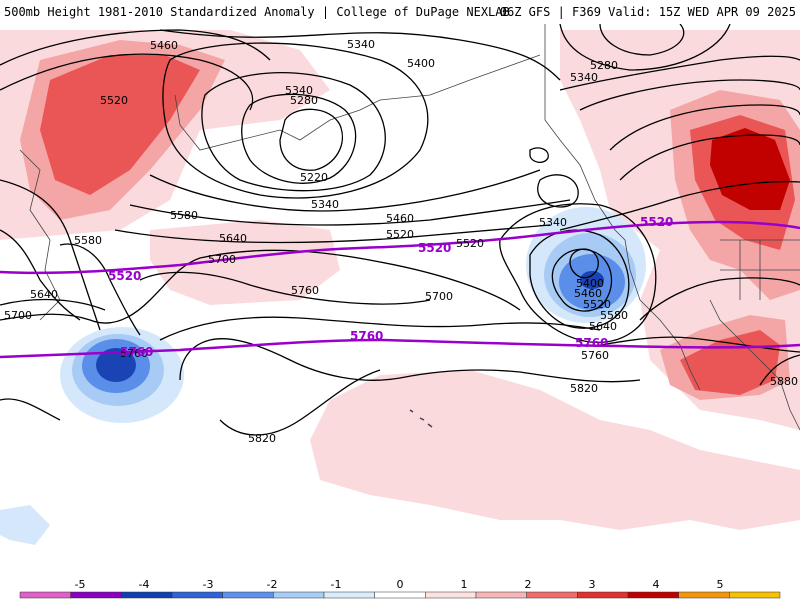 This screenshot has width=800, height=604. Describe the element at coordinates (464, 584) in the screenshot. I see `colorbar-tick-label: 1` at that location.